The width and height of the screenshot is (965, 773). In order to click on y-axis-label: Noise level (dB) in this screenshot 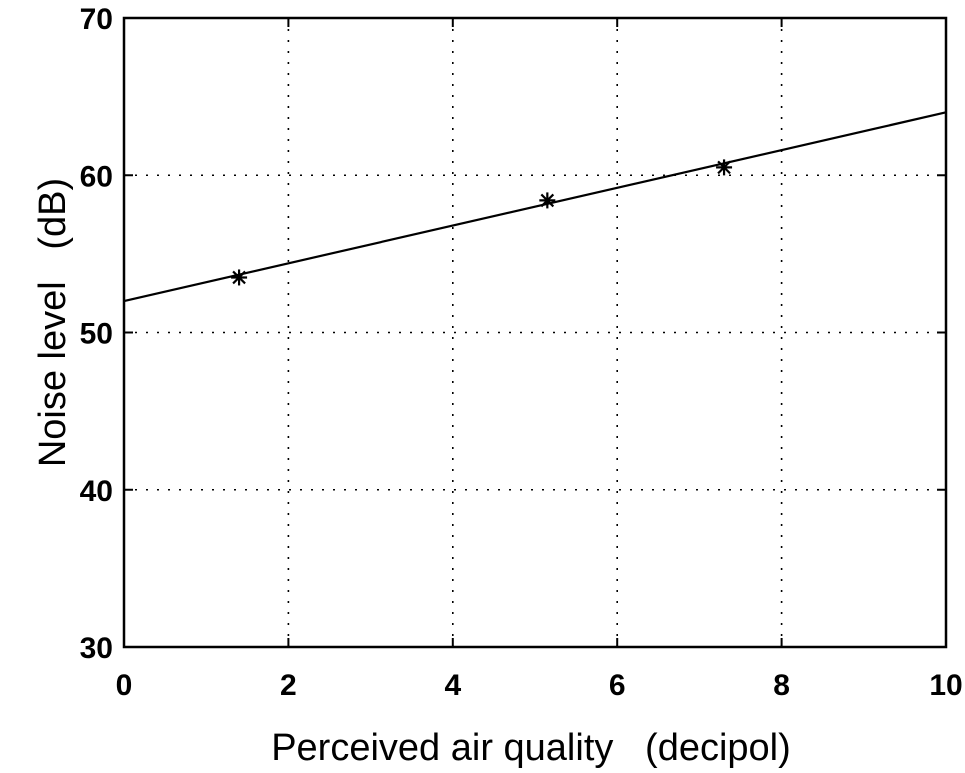, I will do `click(53, 322)`.